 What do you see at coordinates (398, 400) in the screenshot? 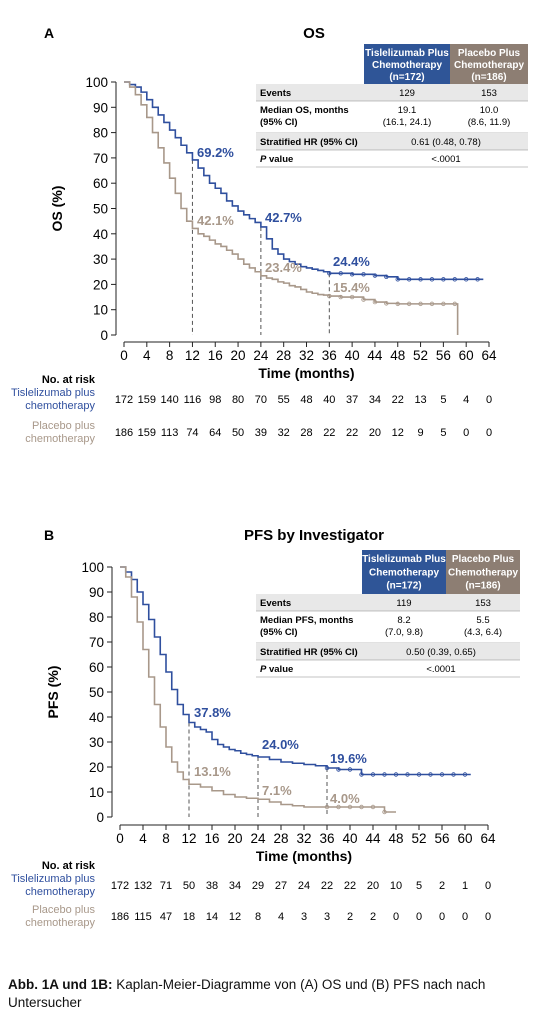
I see `risk-count-tislelizumab: 22` at bounding box center [398, 400].